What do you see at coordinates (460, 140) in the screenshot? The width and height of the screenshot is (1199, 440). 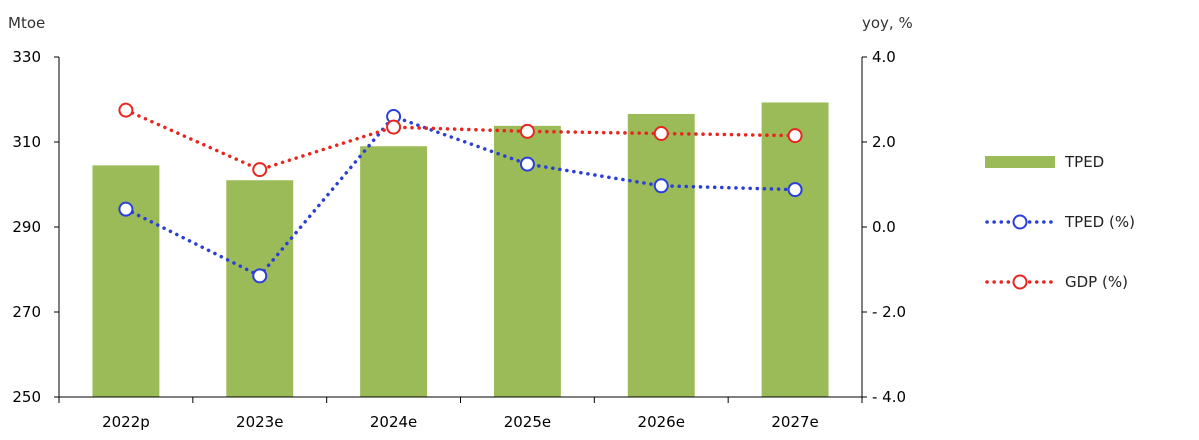 I see `line-gdp-` at bounding box center [460, 140].